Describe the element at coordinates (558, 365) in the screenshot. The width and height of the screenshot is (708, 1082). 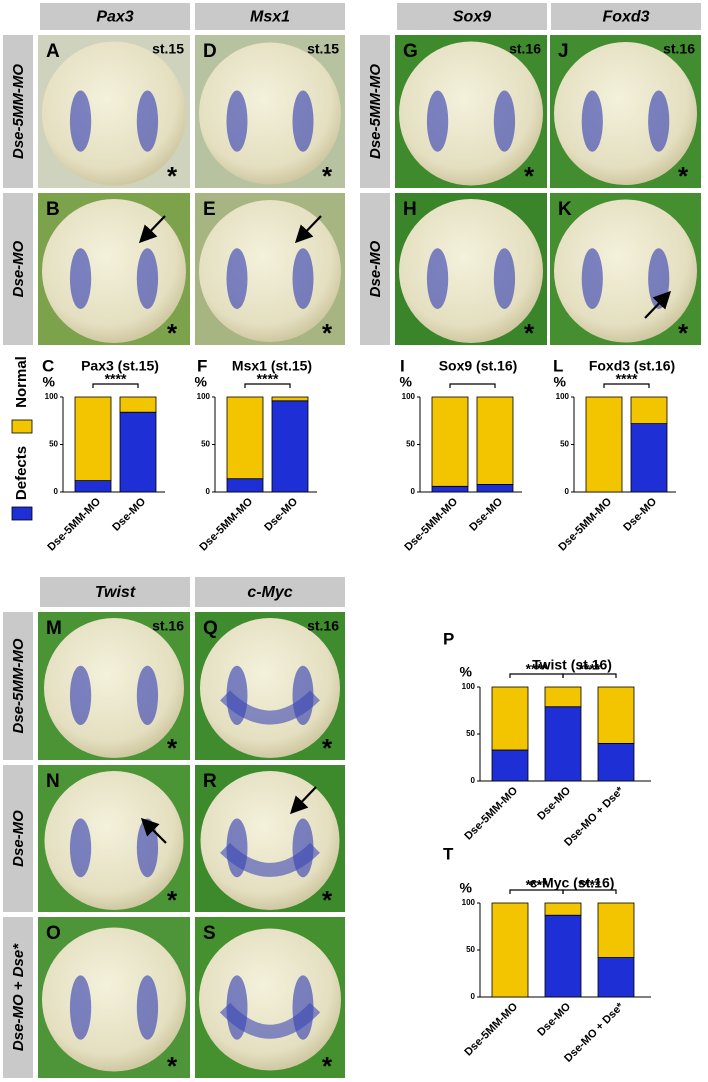
I see `chart-letter: L` at that location.